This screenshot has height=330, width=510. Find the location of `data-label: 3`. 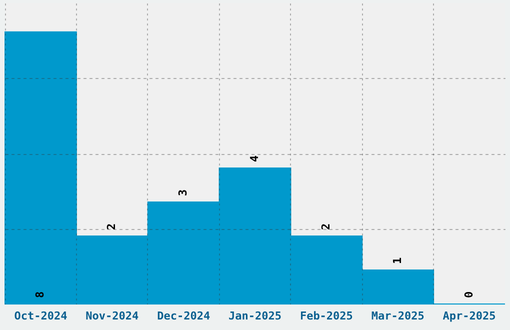

data-label: 3 is located at coordinates (183, 192).